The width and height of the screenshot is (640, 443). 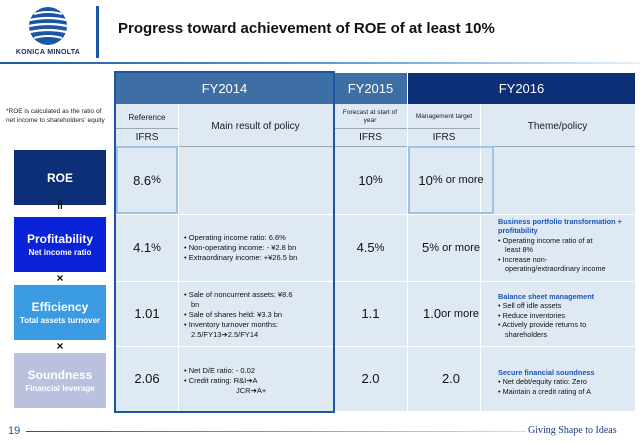 What do you see at coordinates (451, 313) in the screenshot?
I see `efficiency-target-value: 1.0 or more` at bounding box center [451, 313].